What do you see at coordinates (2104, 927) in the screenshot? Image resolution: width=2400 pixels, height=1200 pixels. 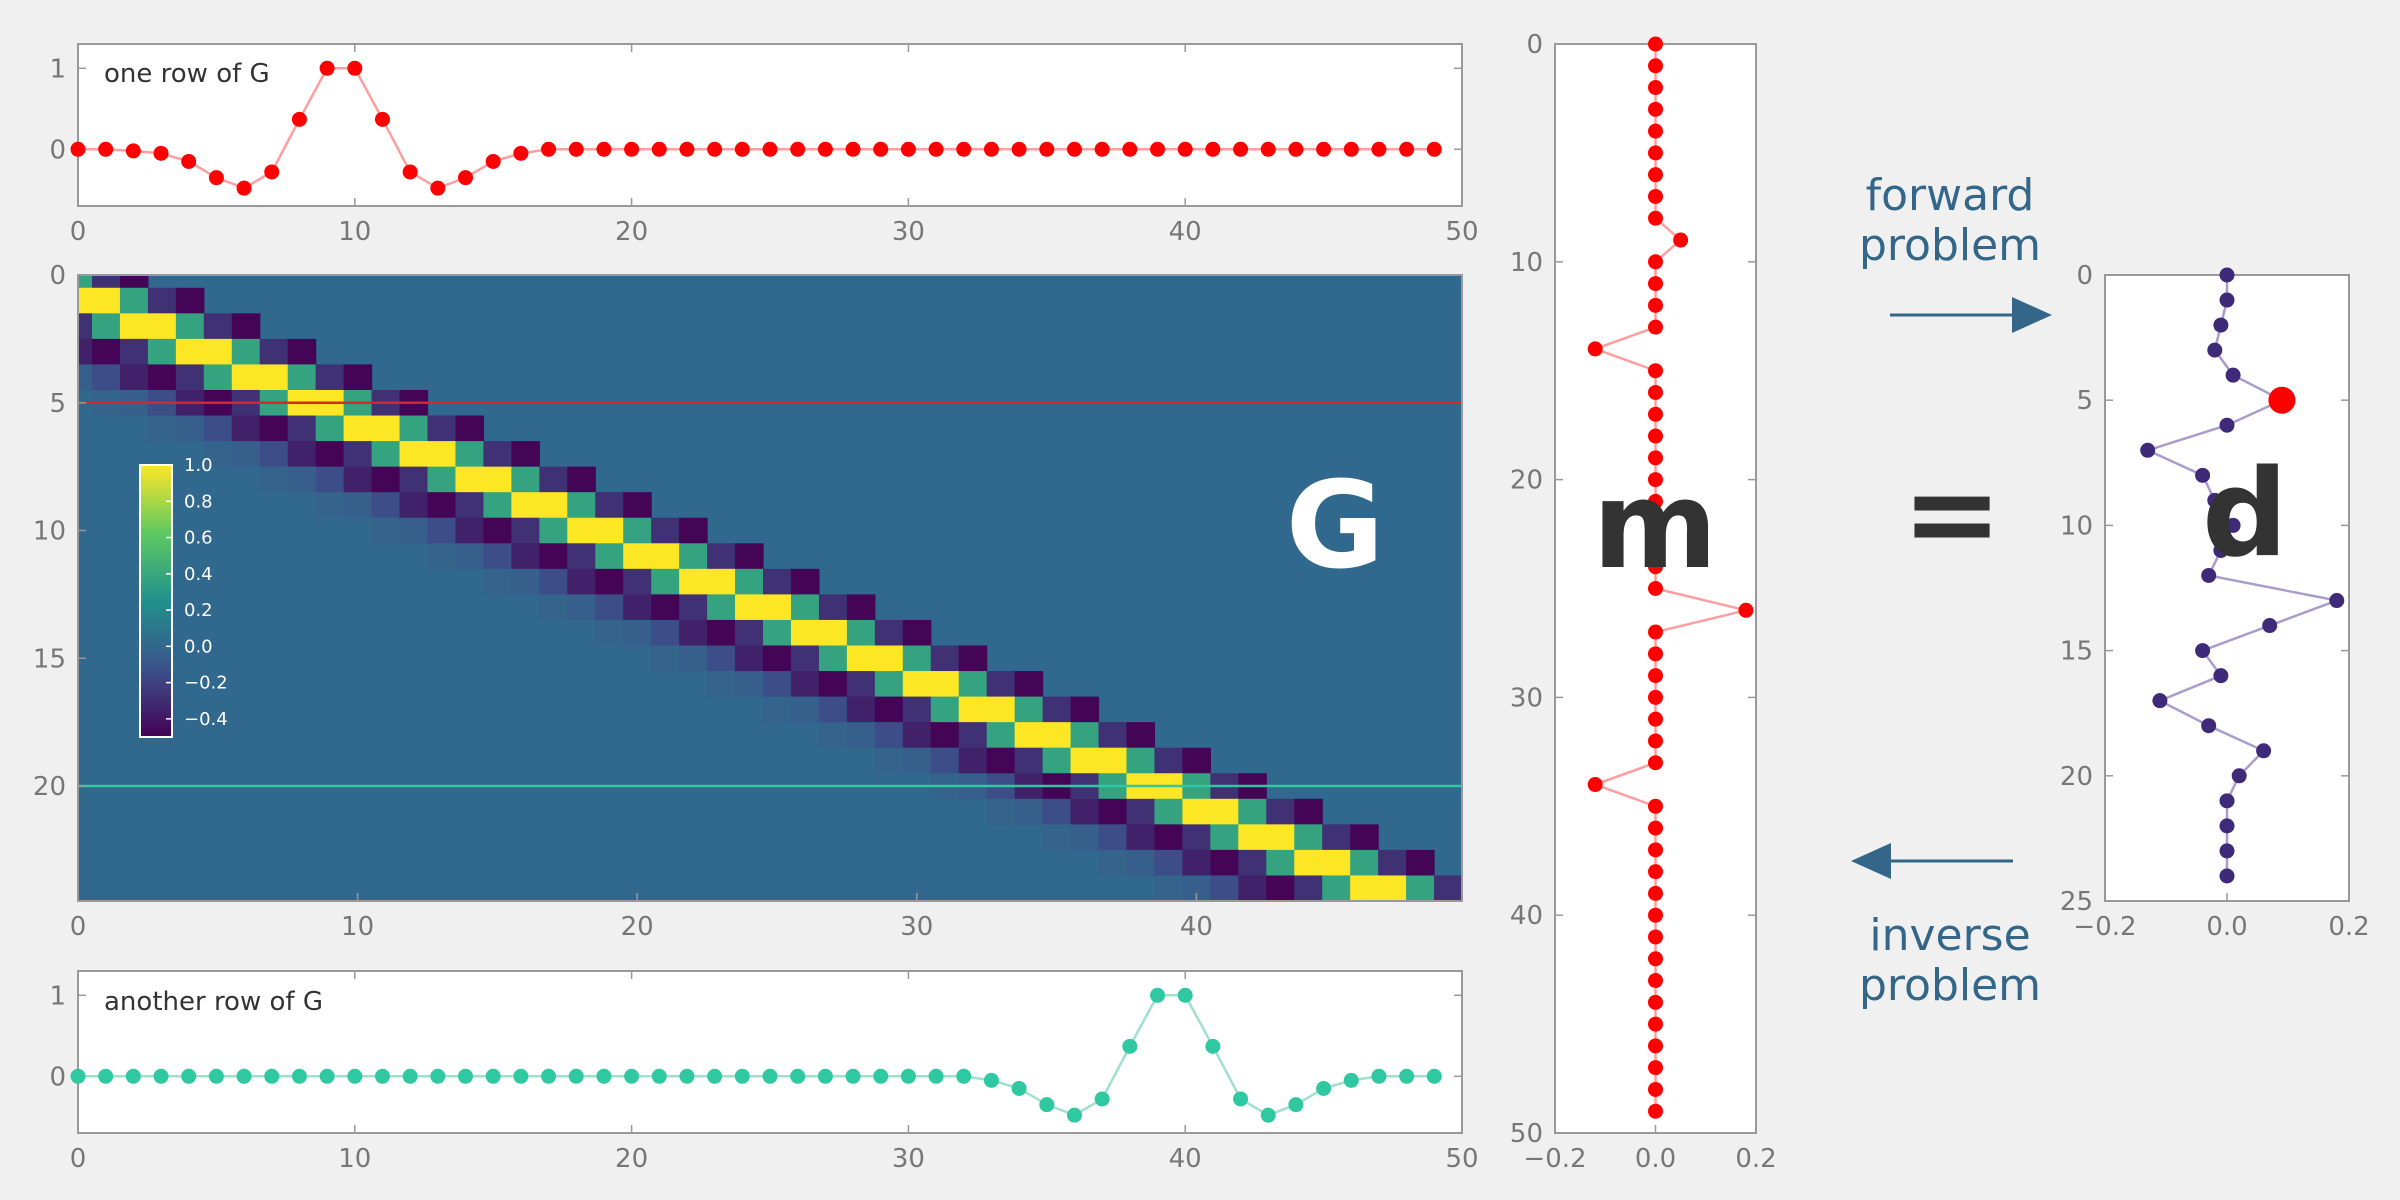 I see `x-tick-label: −0.2` at bounding box center [2104, 927].